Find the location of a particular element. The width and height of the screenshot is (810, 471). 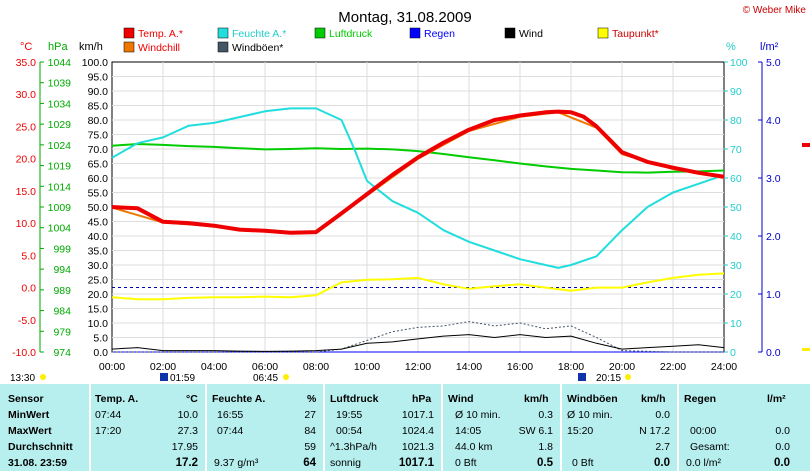

stats-current-datetime: 31.08. 23:59 is located at coordinates (37, 463).